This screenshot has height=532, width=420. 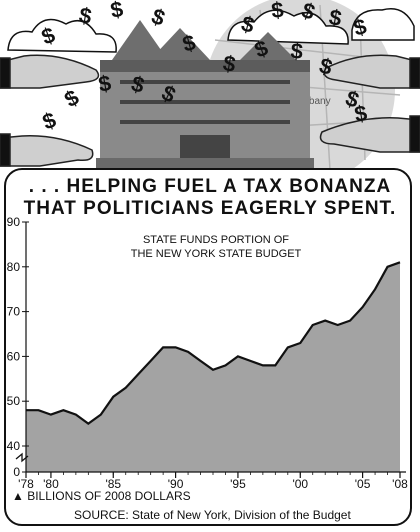 What do you see at coordinates (14, 222) in the screenshot?
I see `y-tick-label: 90` at bounding box center [14, 222].